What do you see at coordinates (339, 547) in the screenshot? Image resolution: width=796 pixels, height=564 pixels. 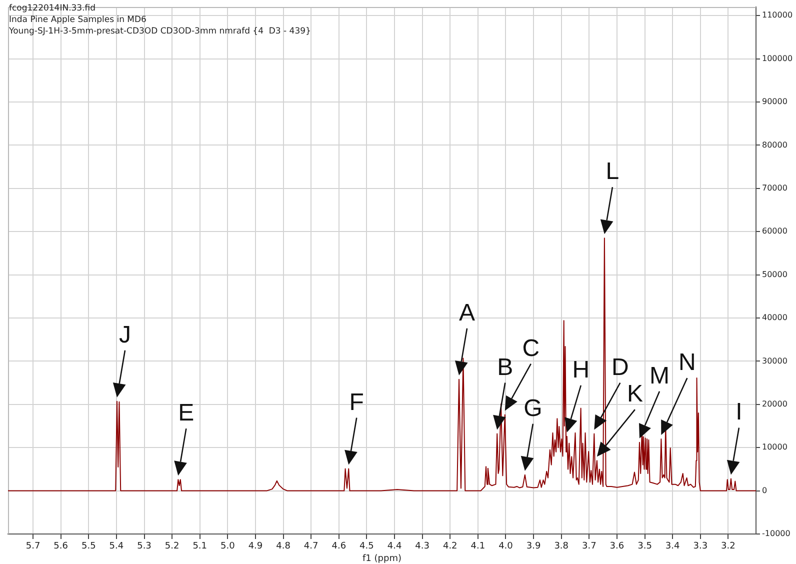 I see `x-tick-label: 4.6` at bounding box center [339, 547].